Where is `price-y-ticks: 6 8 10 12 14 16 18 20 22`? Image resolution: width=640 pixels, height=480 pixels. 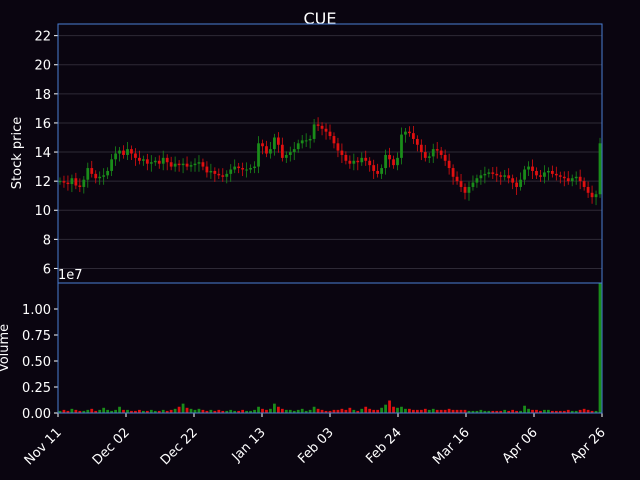 price-y-ticks: 6 8 10 12 14 16 18 20 22 is located at coordinates (46, 153).